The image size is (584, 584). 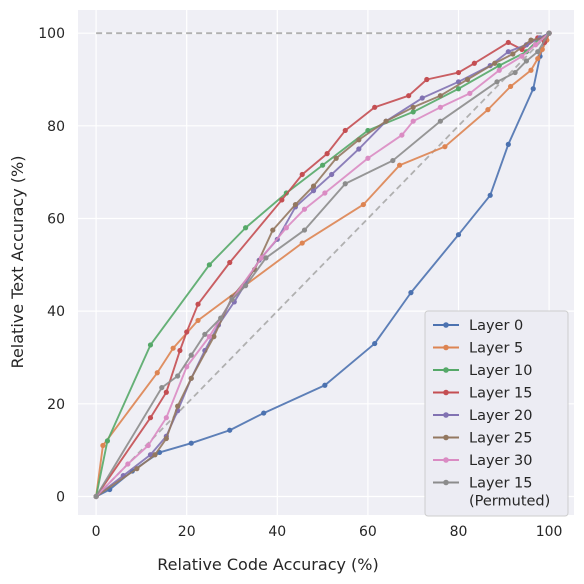 What do you see at coordinates (483, 461) in the screenshot?
I see `legend-item: Layer 30` at bounding box center [483, 461].